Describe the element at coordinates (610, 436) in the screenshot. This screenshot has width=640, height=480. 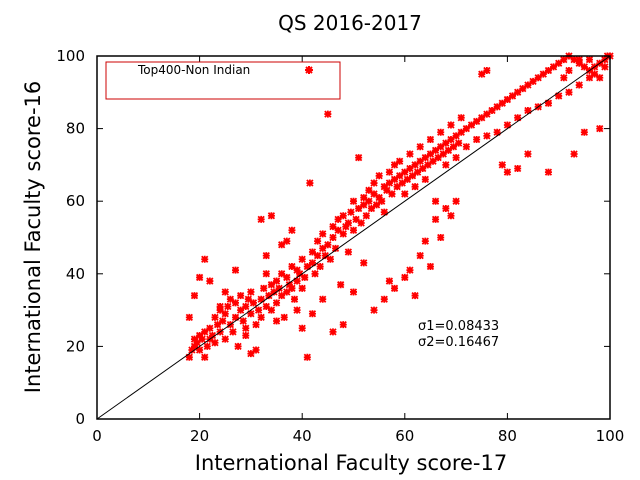
I see `x-tick-label: 100` at that location.